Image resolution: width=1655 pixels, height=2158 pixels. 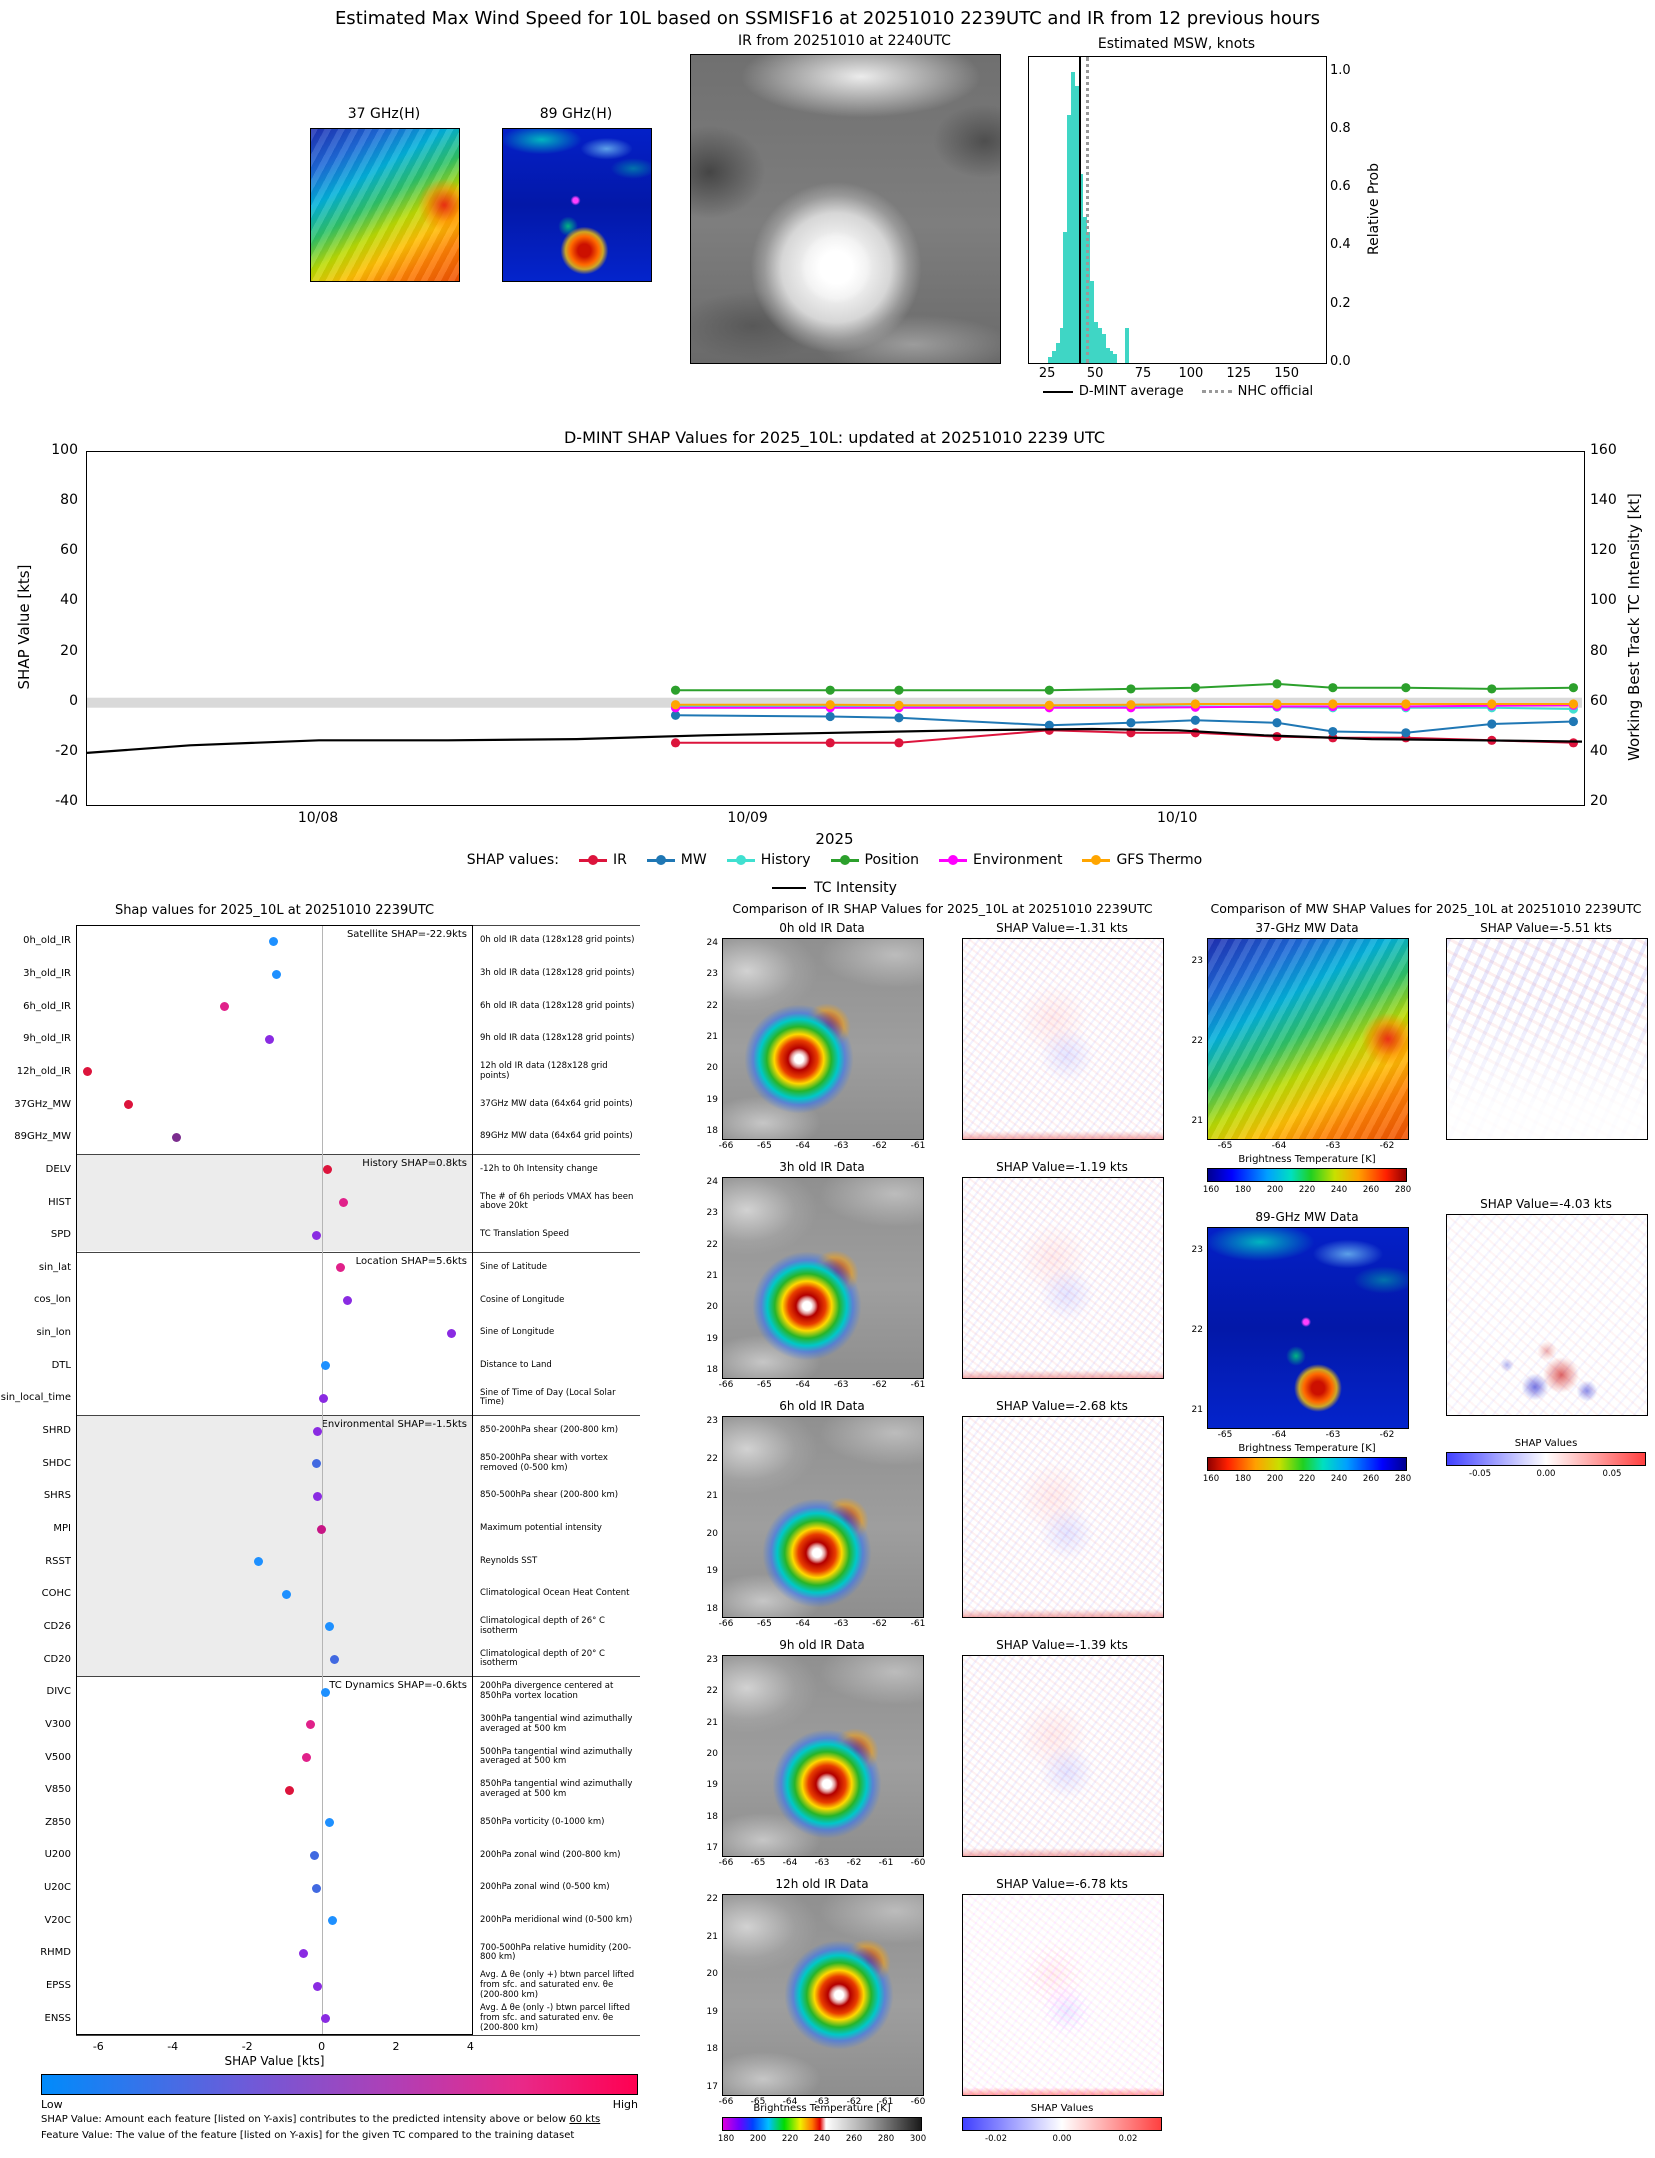 What do you see at coordinates (274, 2061) in the screenshot?
I see `shap-feature-xlabel: SHAP Value [kts]` at bounding box center [274, 2061].